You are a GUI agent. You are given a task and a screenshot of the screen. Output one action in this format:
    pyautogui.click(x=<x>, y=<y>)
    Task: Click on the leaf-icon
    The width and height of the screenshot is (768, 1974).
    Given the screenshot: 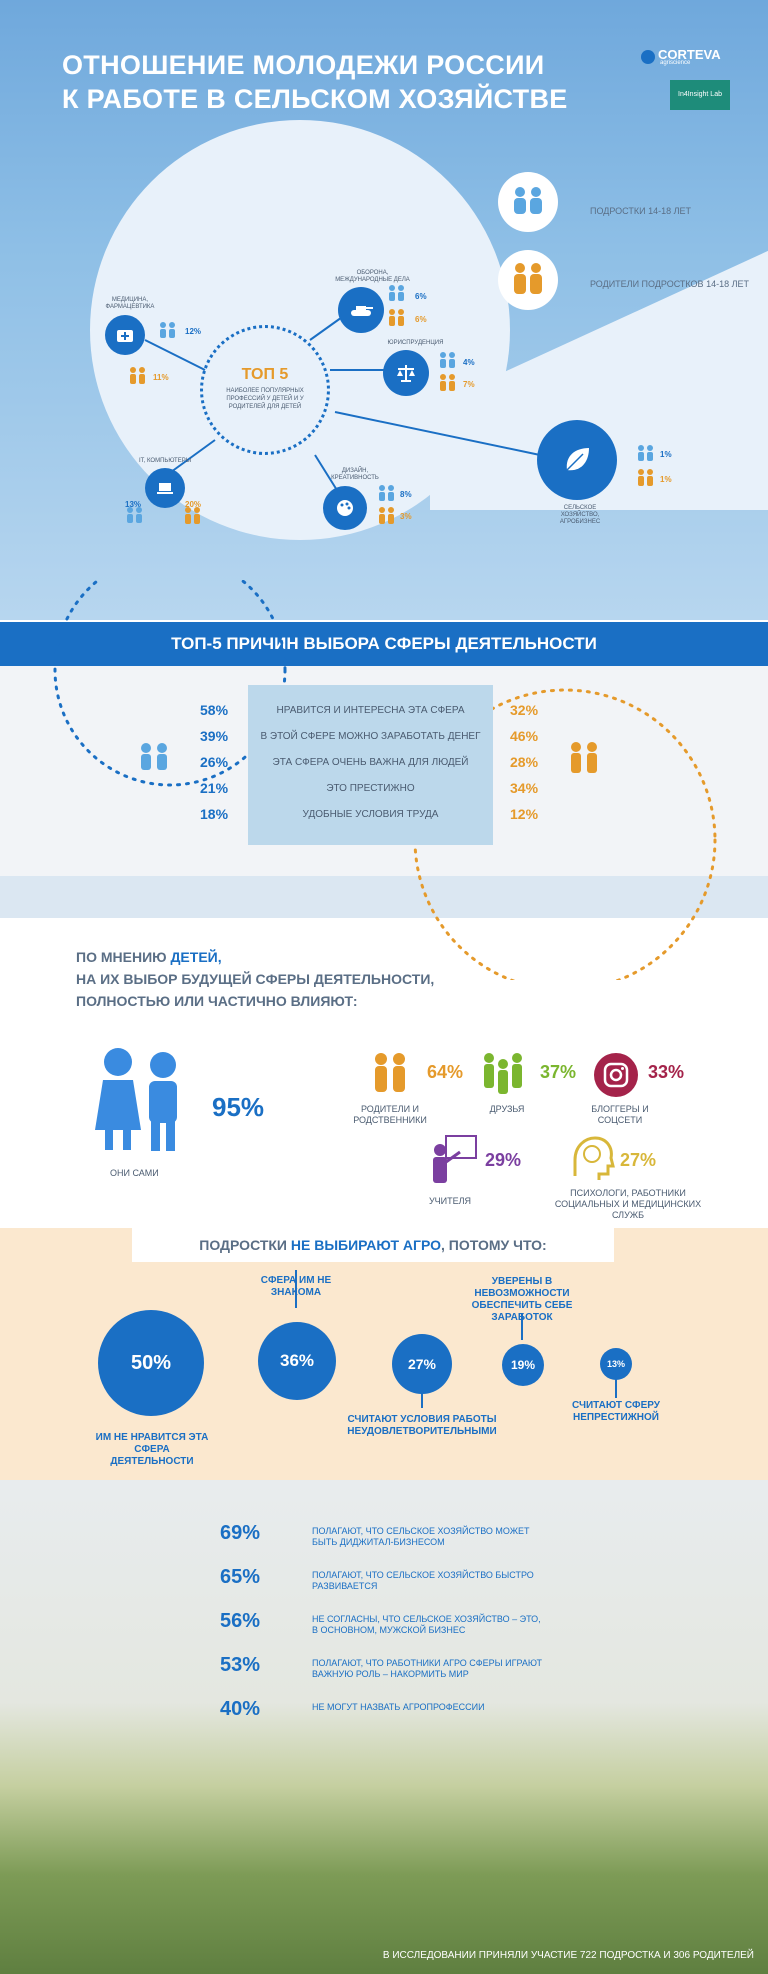 What is the action you would take?
    pyautogui.click(x=577, y=459)
    